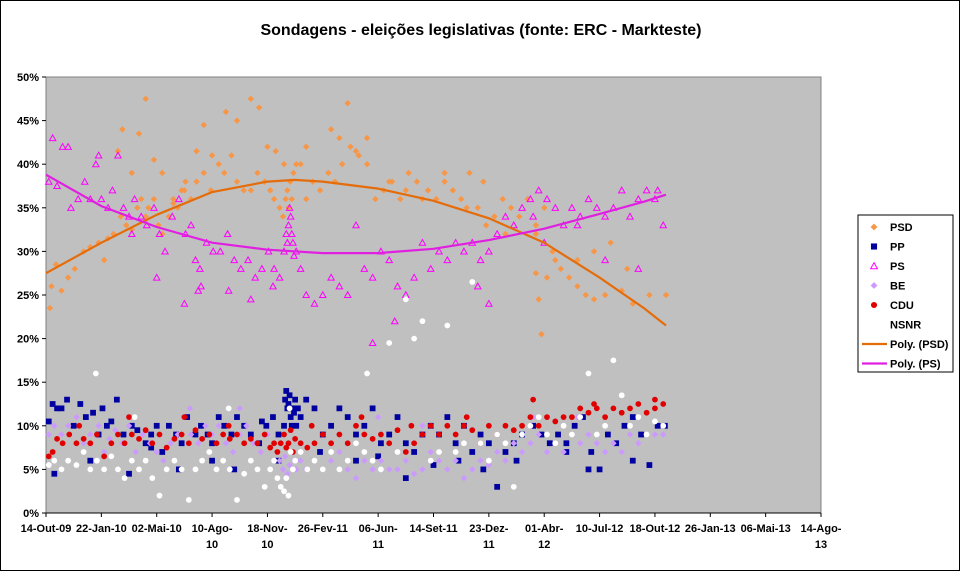 The width and height of the screenshot is (960, 572). I want to click on x-tick-label: 14-Ago-, so click(821, 529).